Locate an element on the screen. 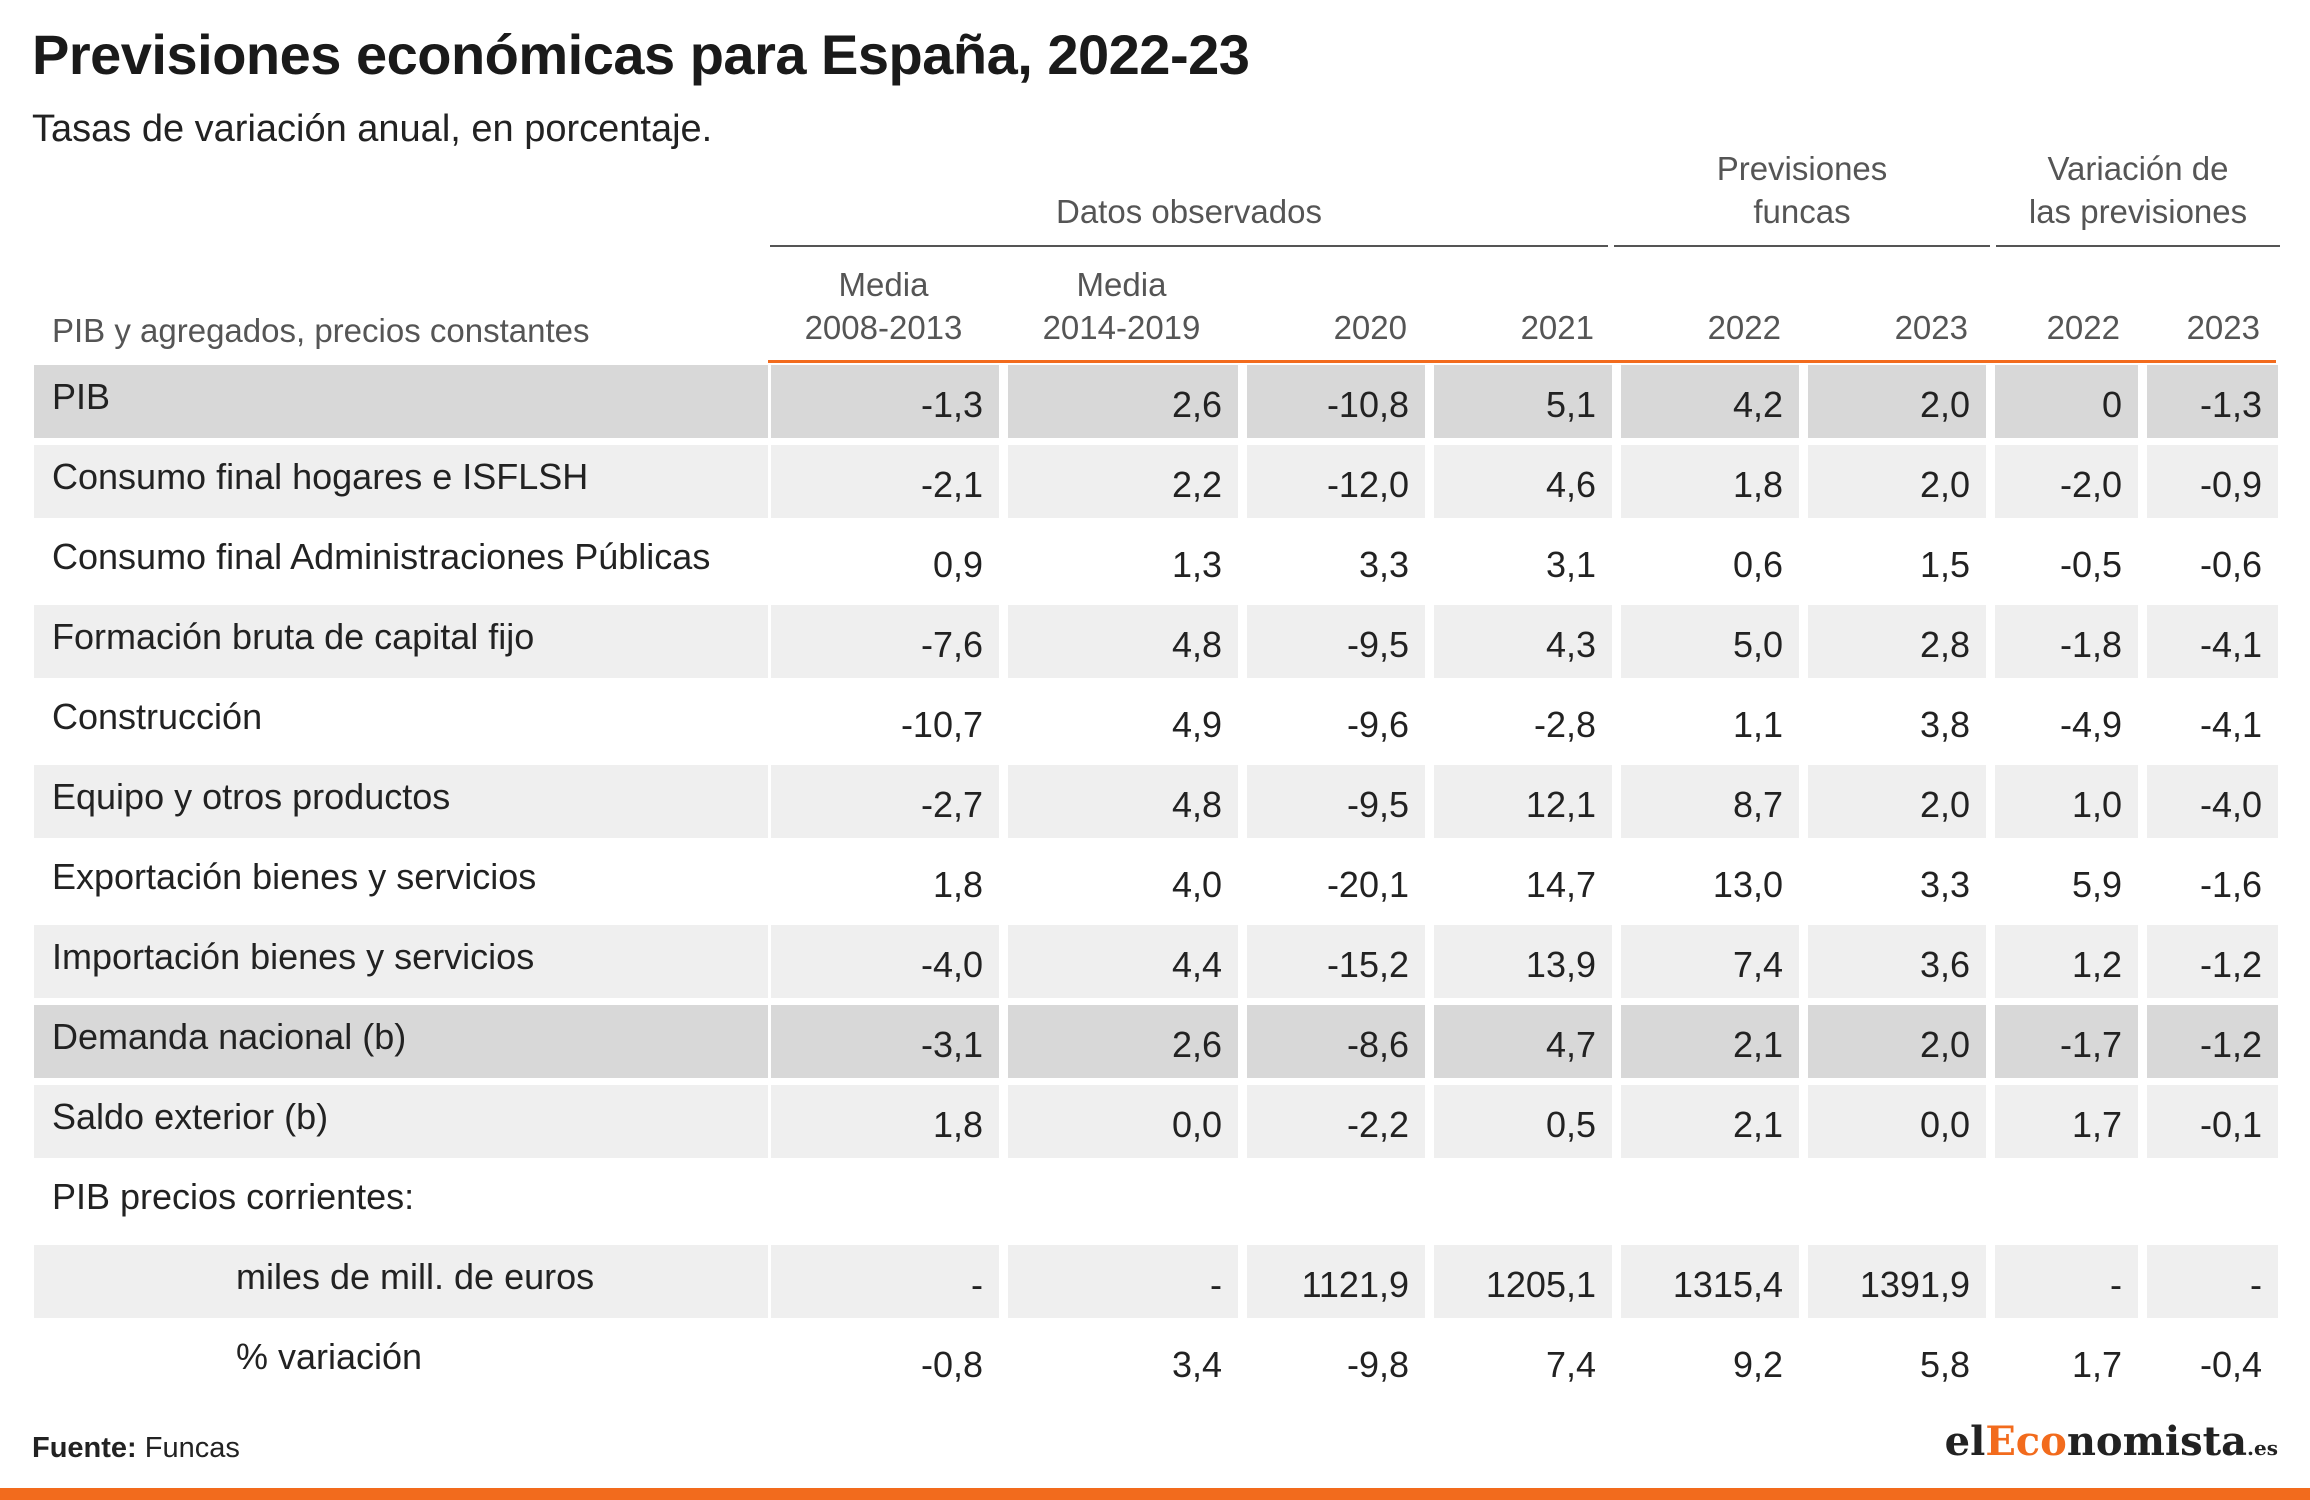 The width and height of the screenshot is (2310, 1500). row-label: PIB precios corrientes: is located at coordinates (401, 1201).